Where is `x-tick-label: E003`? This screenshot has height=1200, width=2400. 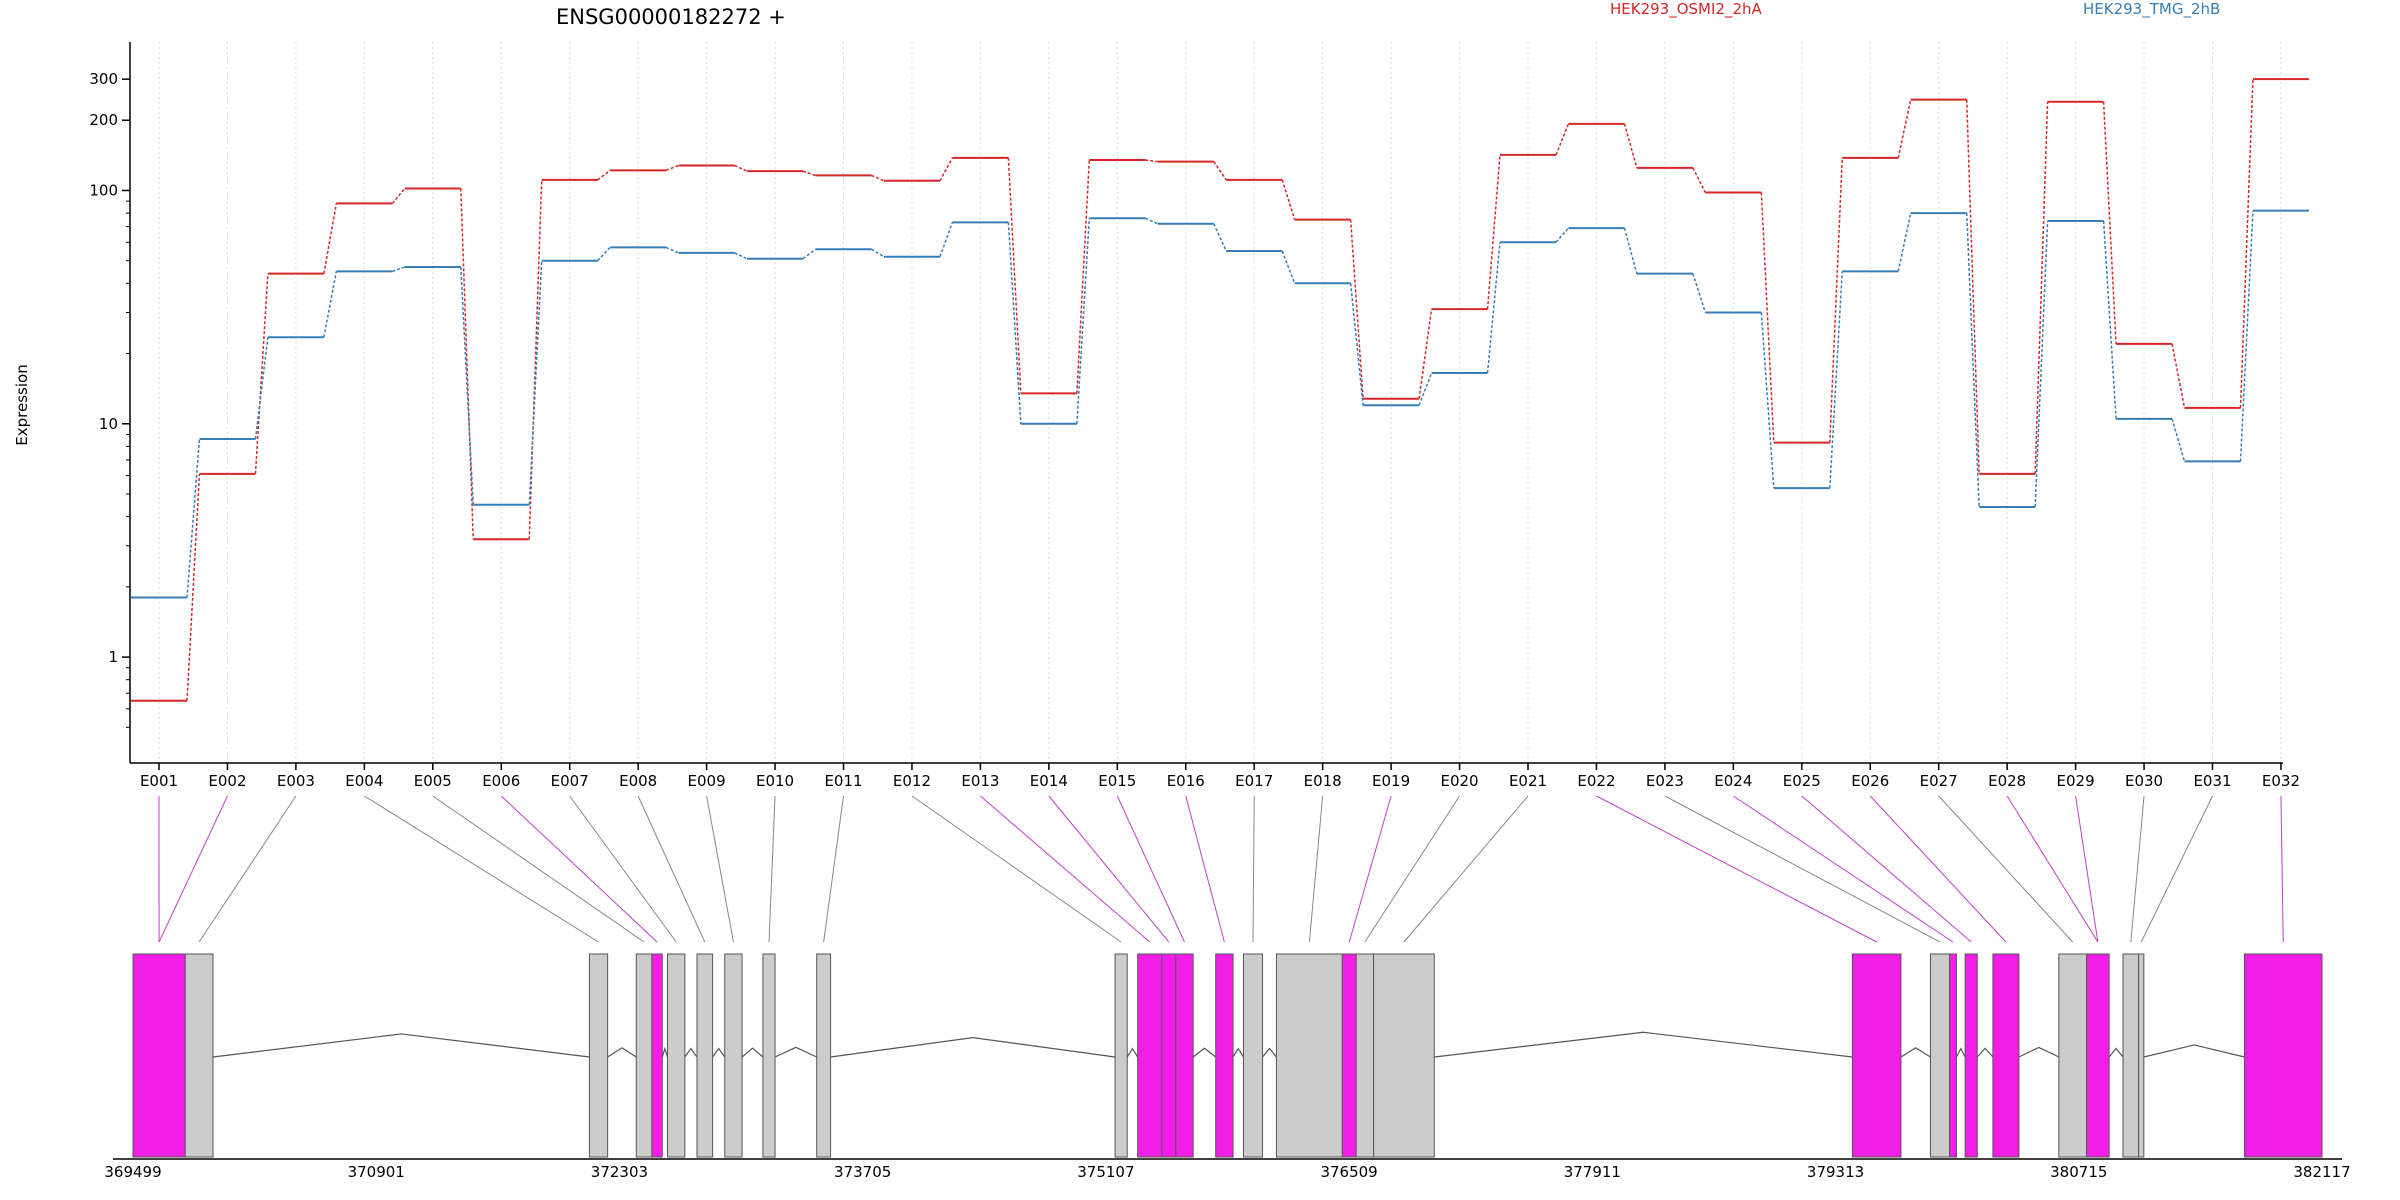
x-tick-label: E003 is located at coordinates (296, 781).